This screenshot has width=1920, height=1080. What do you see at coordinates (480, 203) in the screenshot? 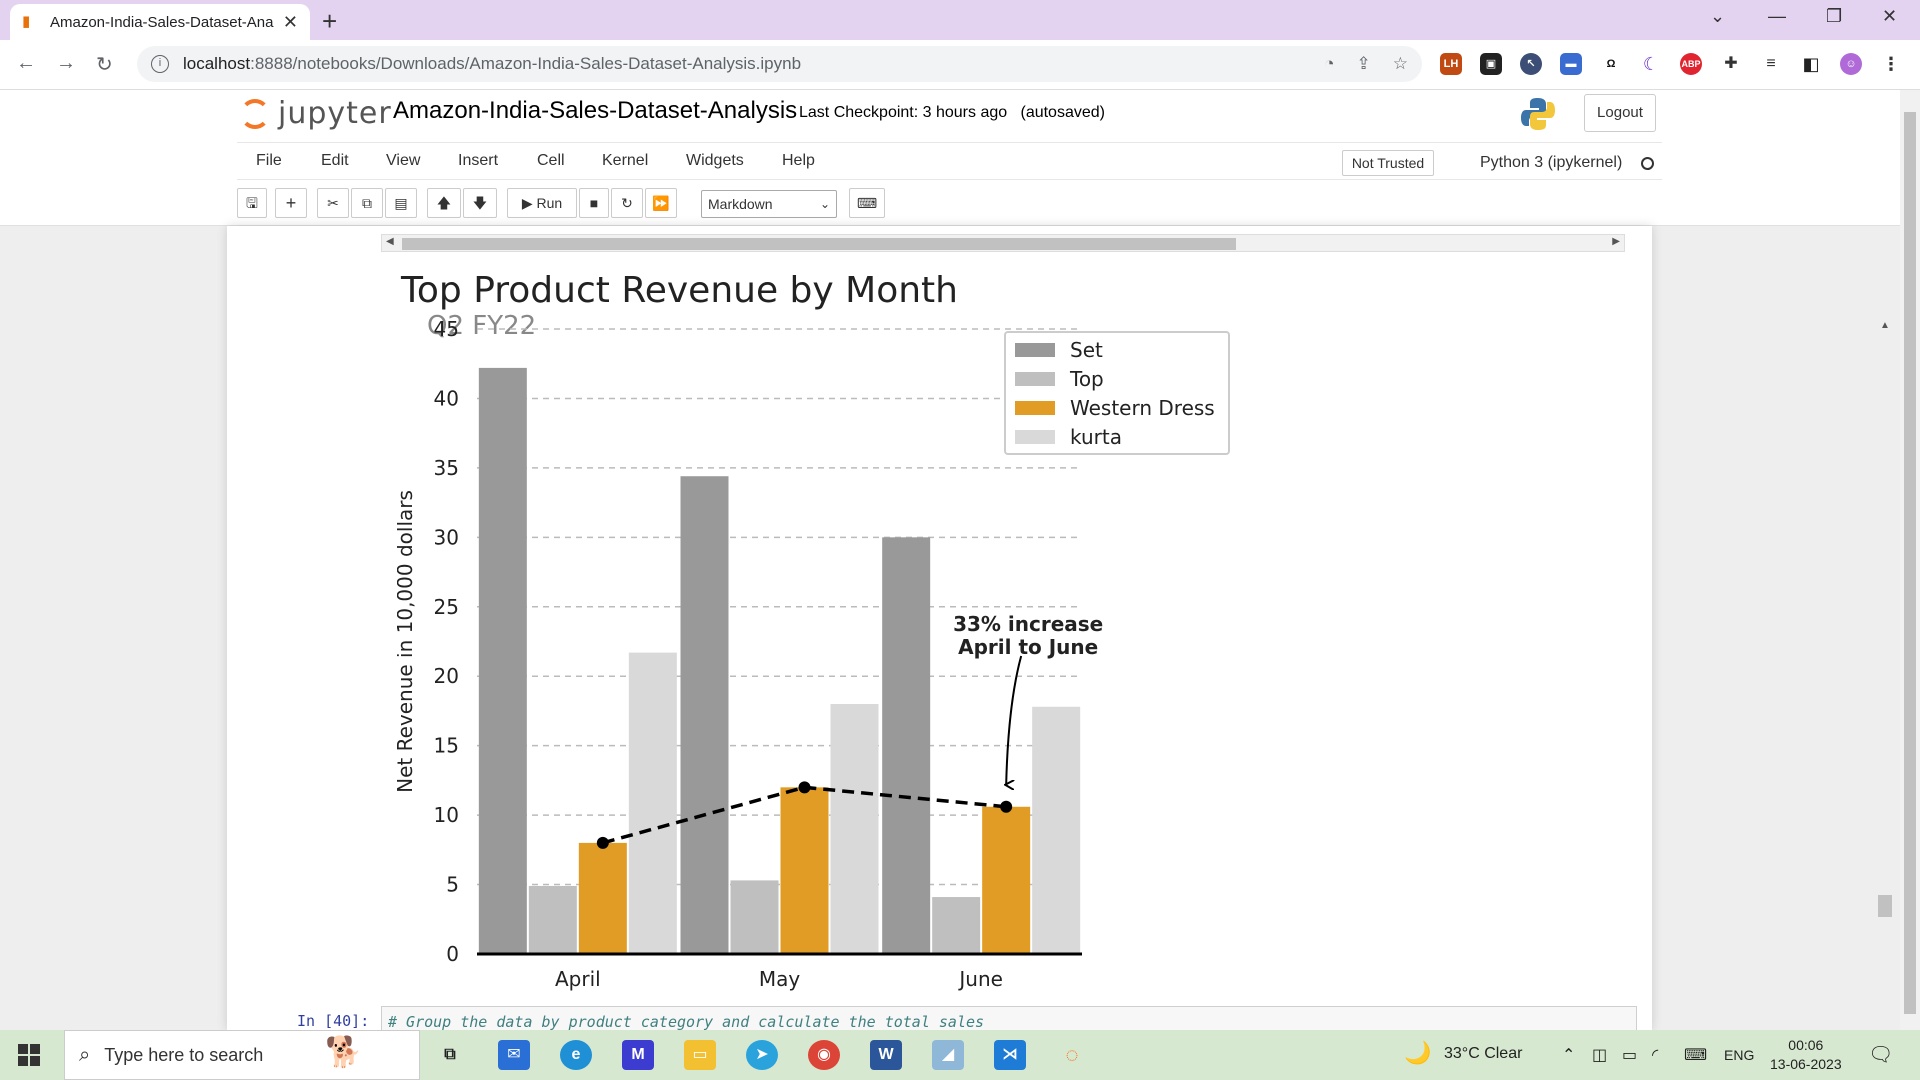
I see `move-down-icon: 🡇` at bounding box center [480, 203].